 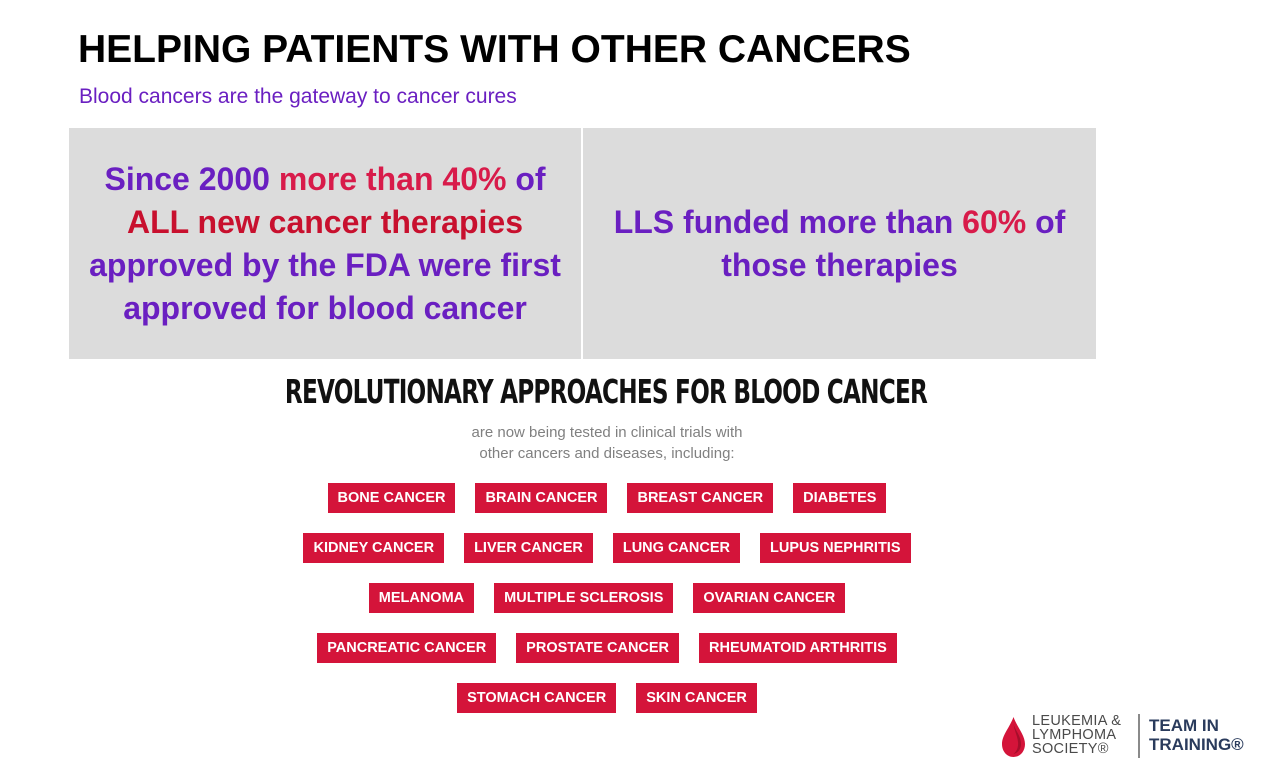 I want to click on section-note-line: other cancers and diseases, including:, so click(x=607, y=453).